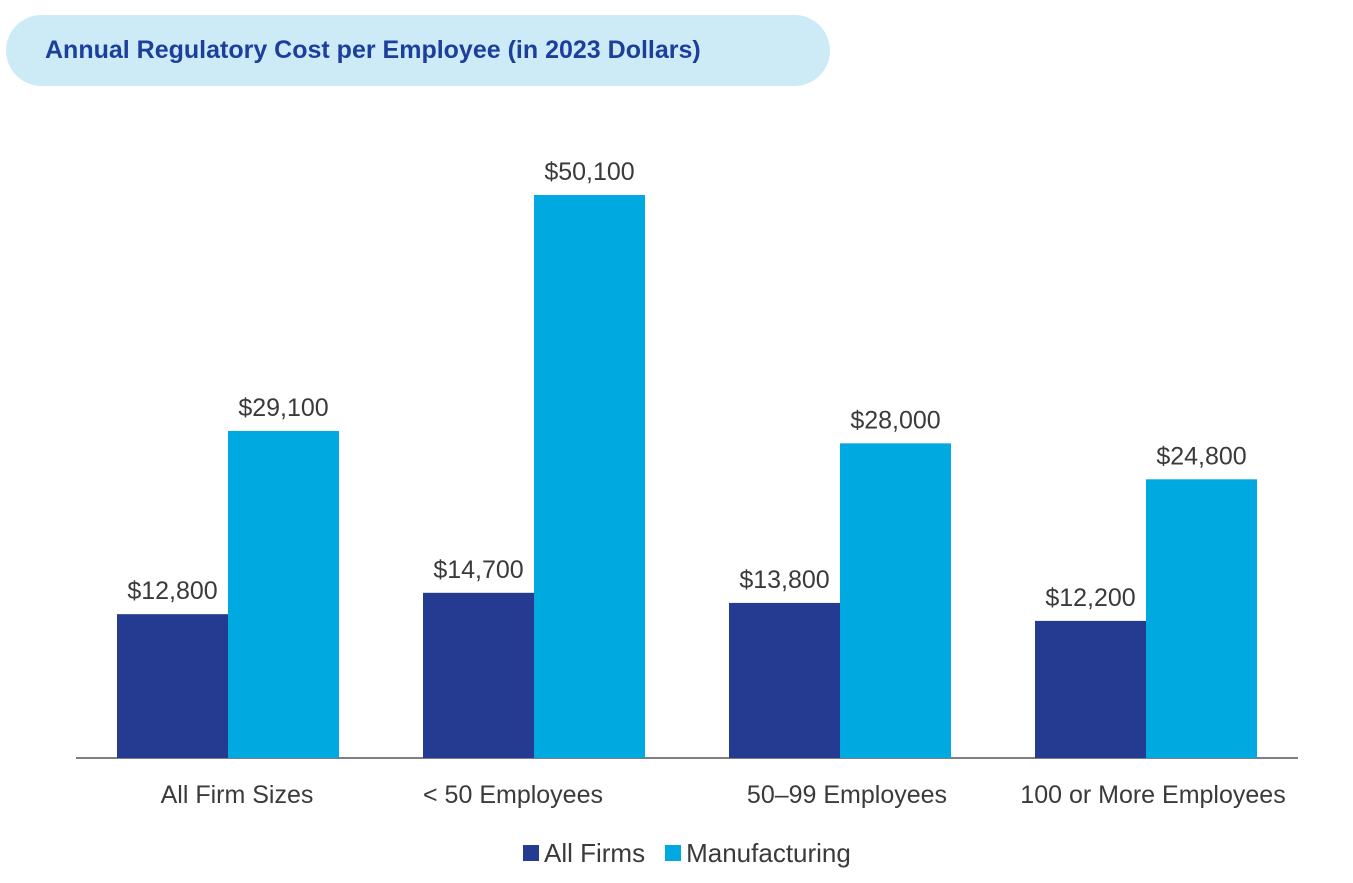 Image resolution: width=1353 pixels, height=883 pixels. I want to click on data-label-all-firms: $13,800, so click(784, 580).